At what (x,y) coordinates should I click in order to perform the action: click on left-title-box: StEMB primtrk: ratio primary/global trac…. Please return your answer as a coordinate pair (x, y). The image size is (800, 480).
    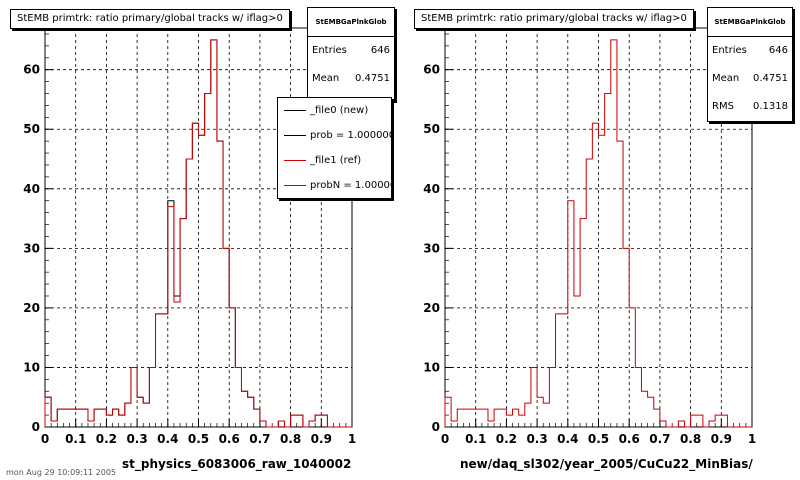
    Looking at the image, I should click on (150, 19).